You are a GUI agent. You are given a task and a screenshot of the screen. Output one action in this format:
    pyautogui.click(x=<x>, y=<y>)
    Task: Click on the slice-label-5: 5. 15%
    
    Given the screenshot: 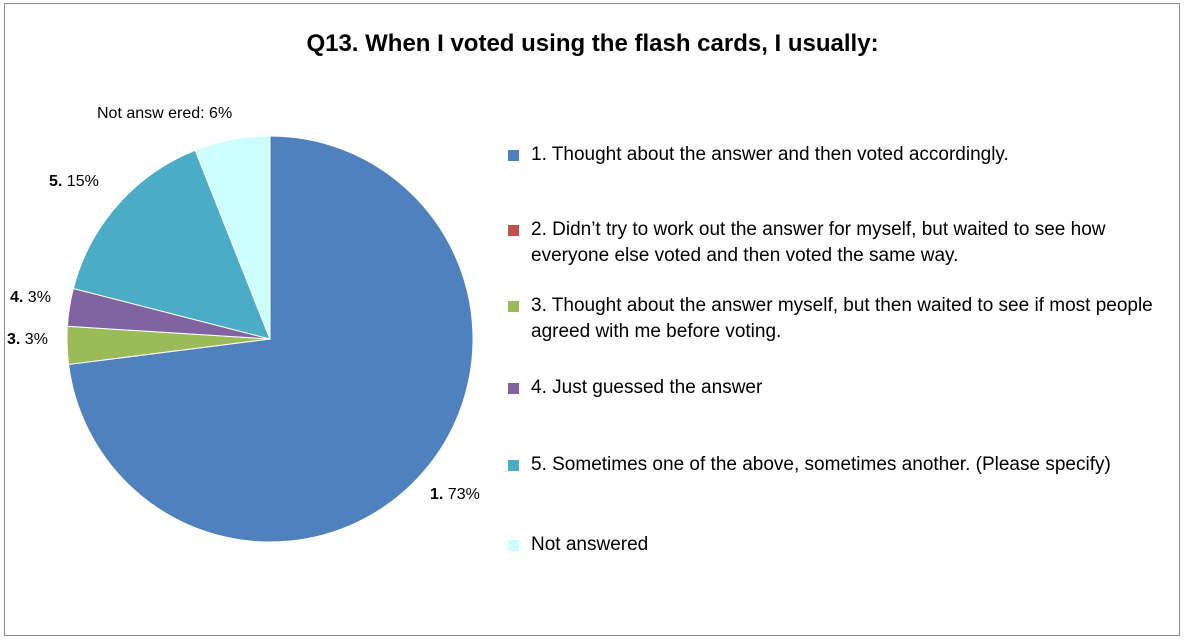 What is the action you would take?
    pyautogui.click(x=74, y=182)
    